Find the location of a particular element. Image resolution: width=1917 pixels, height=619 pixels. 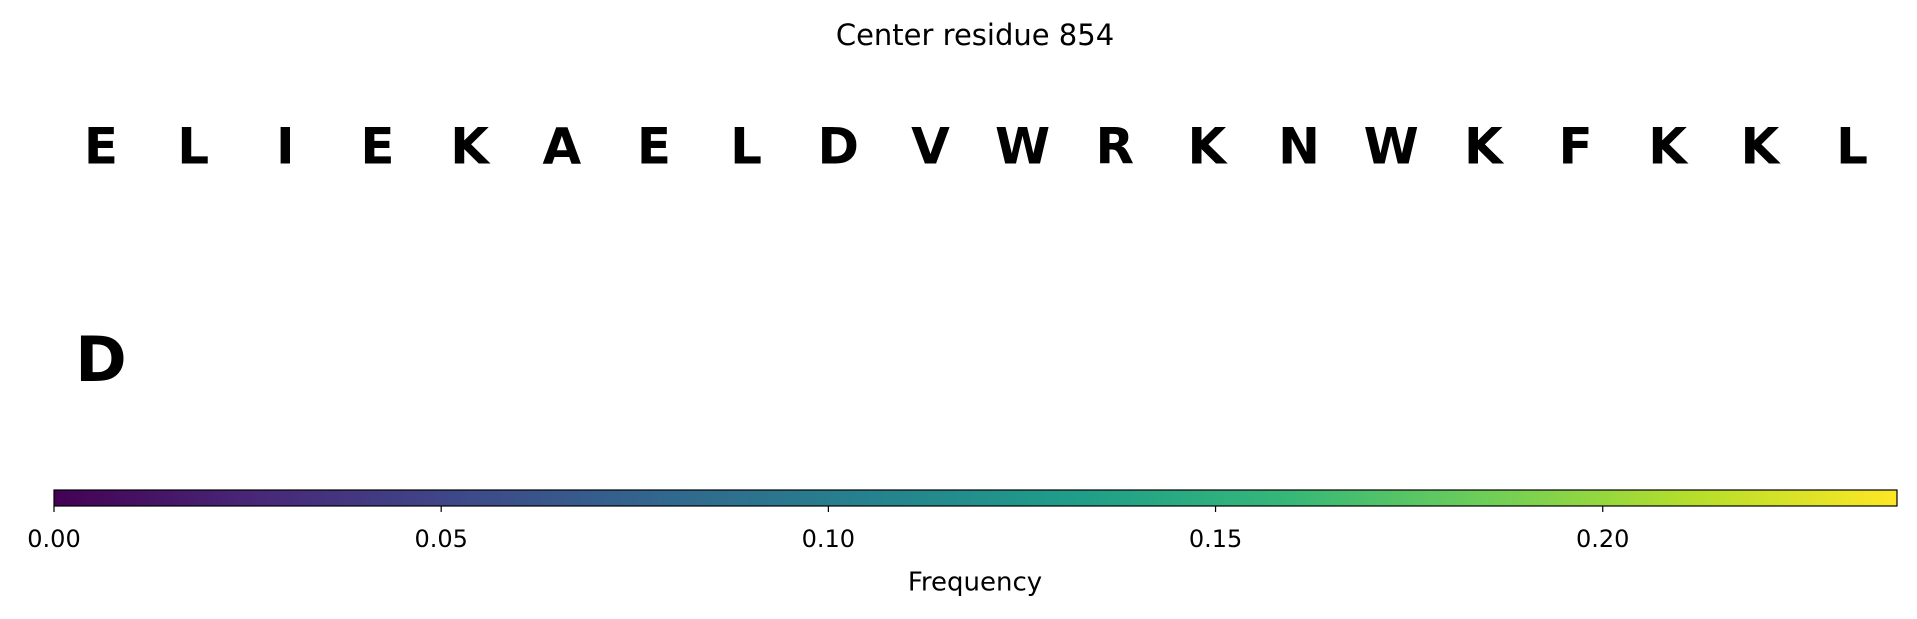

colorbar-tick-label: 0.05 is located at coordinates (440, 539).